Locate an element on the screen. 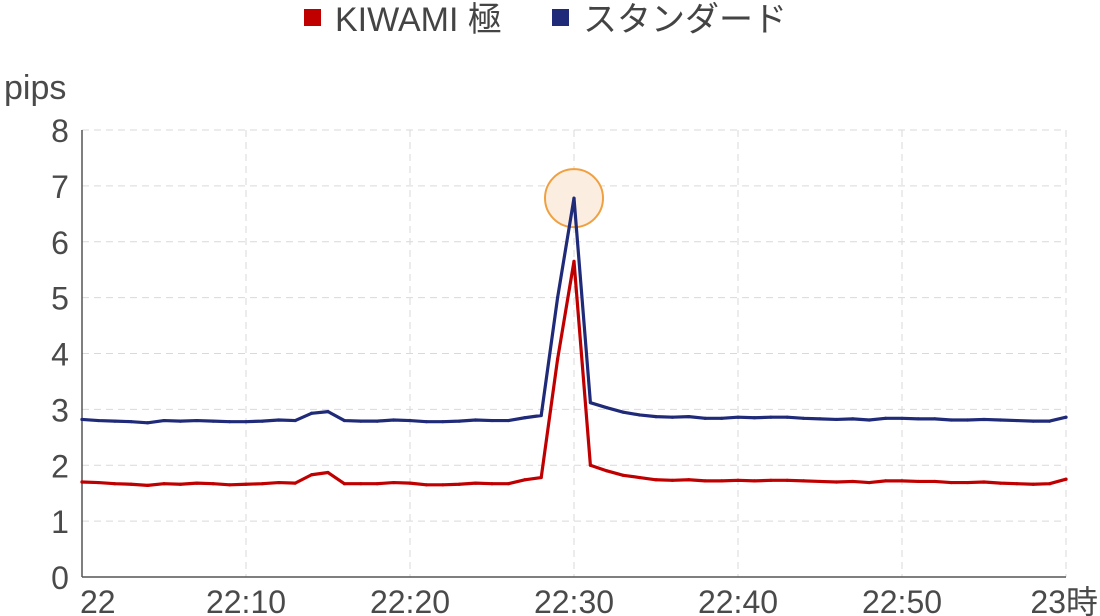 This screenshot has height=616, width=1100. x-tick-label: 22:50 is located at coordinates (902, 600).